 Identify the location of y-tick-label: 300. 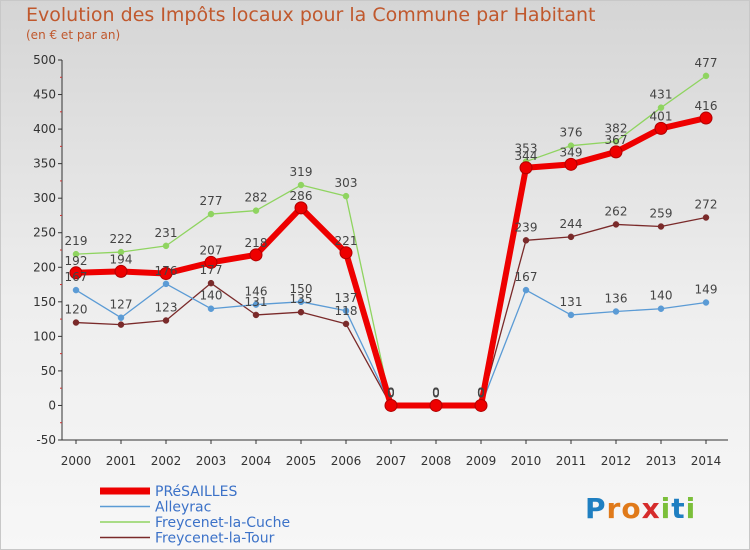
(44, 198).